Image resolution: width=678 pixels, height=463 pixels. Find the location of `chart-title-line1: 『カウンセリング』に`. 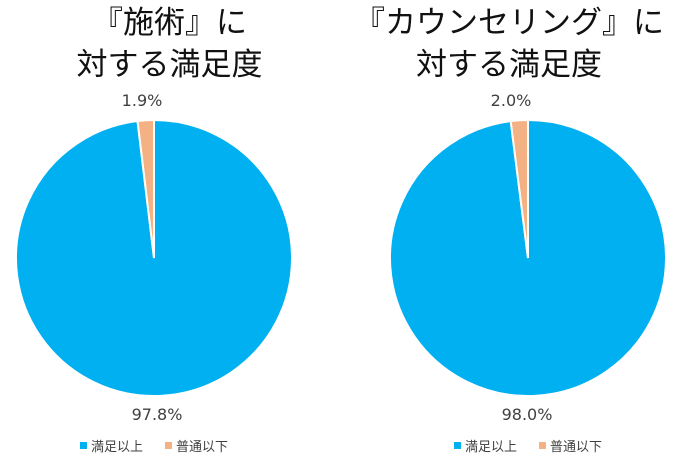

chart-title-line1: 『カウンセリング』に is located at coordinates (509, 23).